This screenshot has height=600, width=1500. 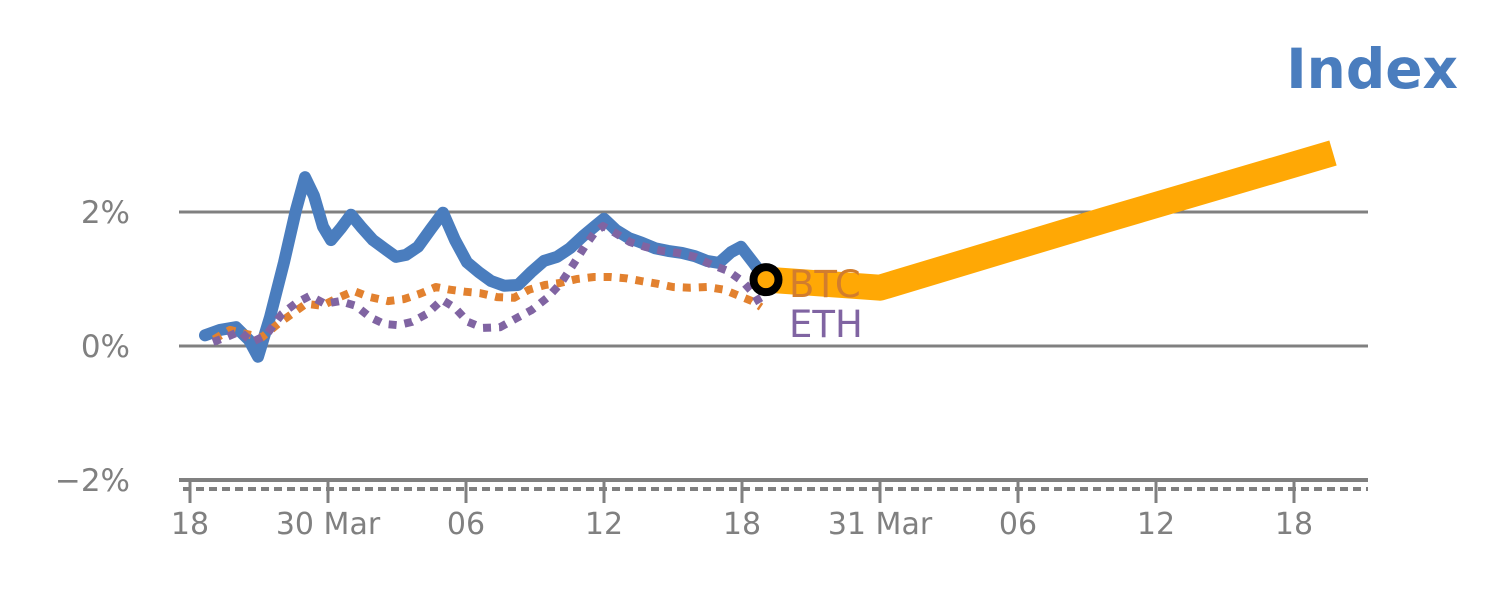 What do you see at coordinates (742, 524) in the screenshot?
I see `x-tick-label-4: 18` at bounding box center [742, 524].